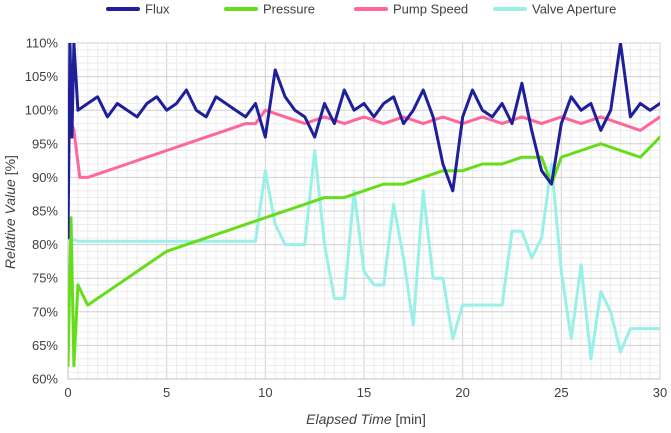 The width and height of the screenshot is (671, 433). What do you see at coordinates (366, 419) in the screenshot?
I see `x-axis-title: Elapsed Time [min]` at bounding box center [366, 419].